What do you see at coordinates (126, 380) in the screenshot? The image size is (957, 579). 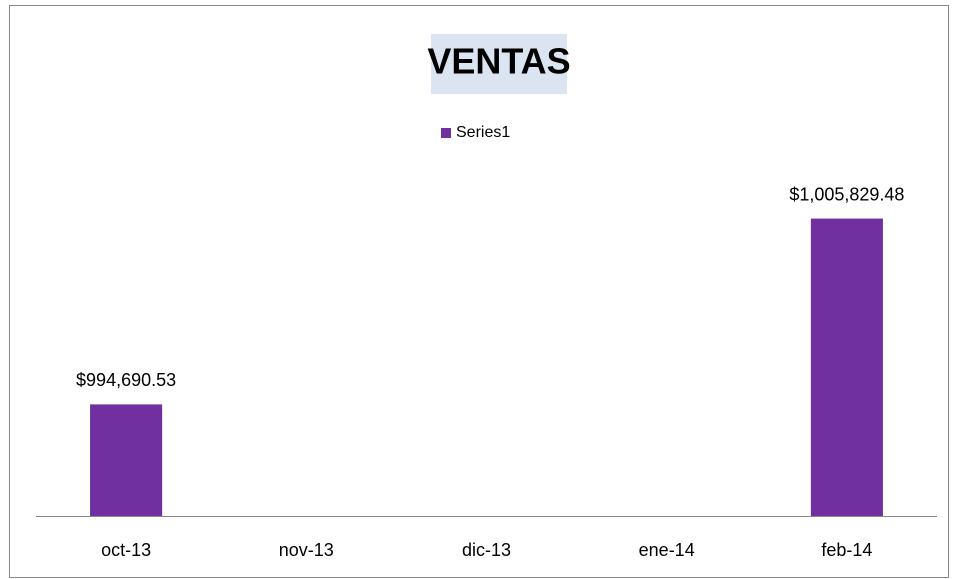 I see `data-label: $994,690.53` at bounding box center [126, 380].